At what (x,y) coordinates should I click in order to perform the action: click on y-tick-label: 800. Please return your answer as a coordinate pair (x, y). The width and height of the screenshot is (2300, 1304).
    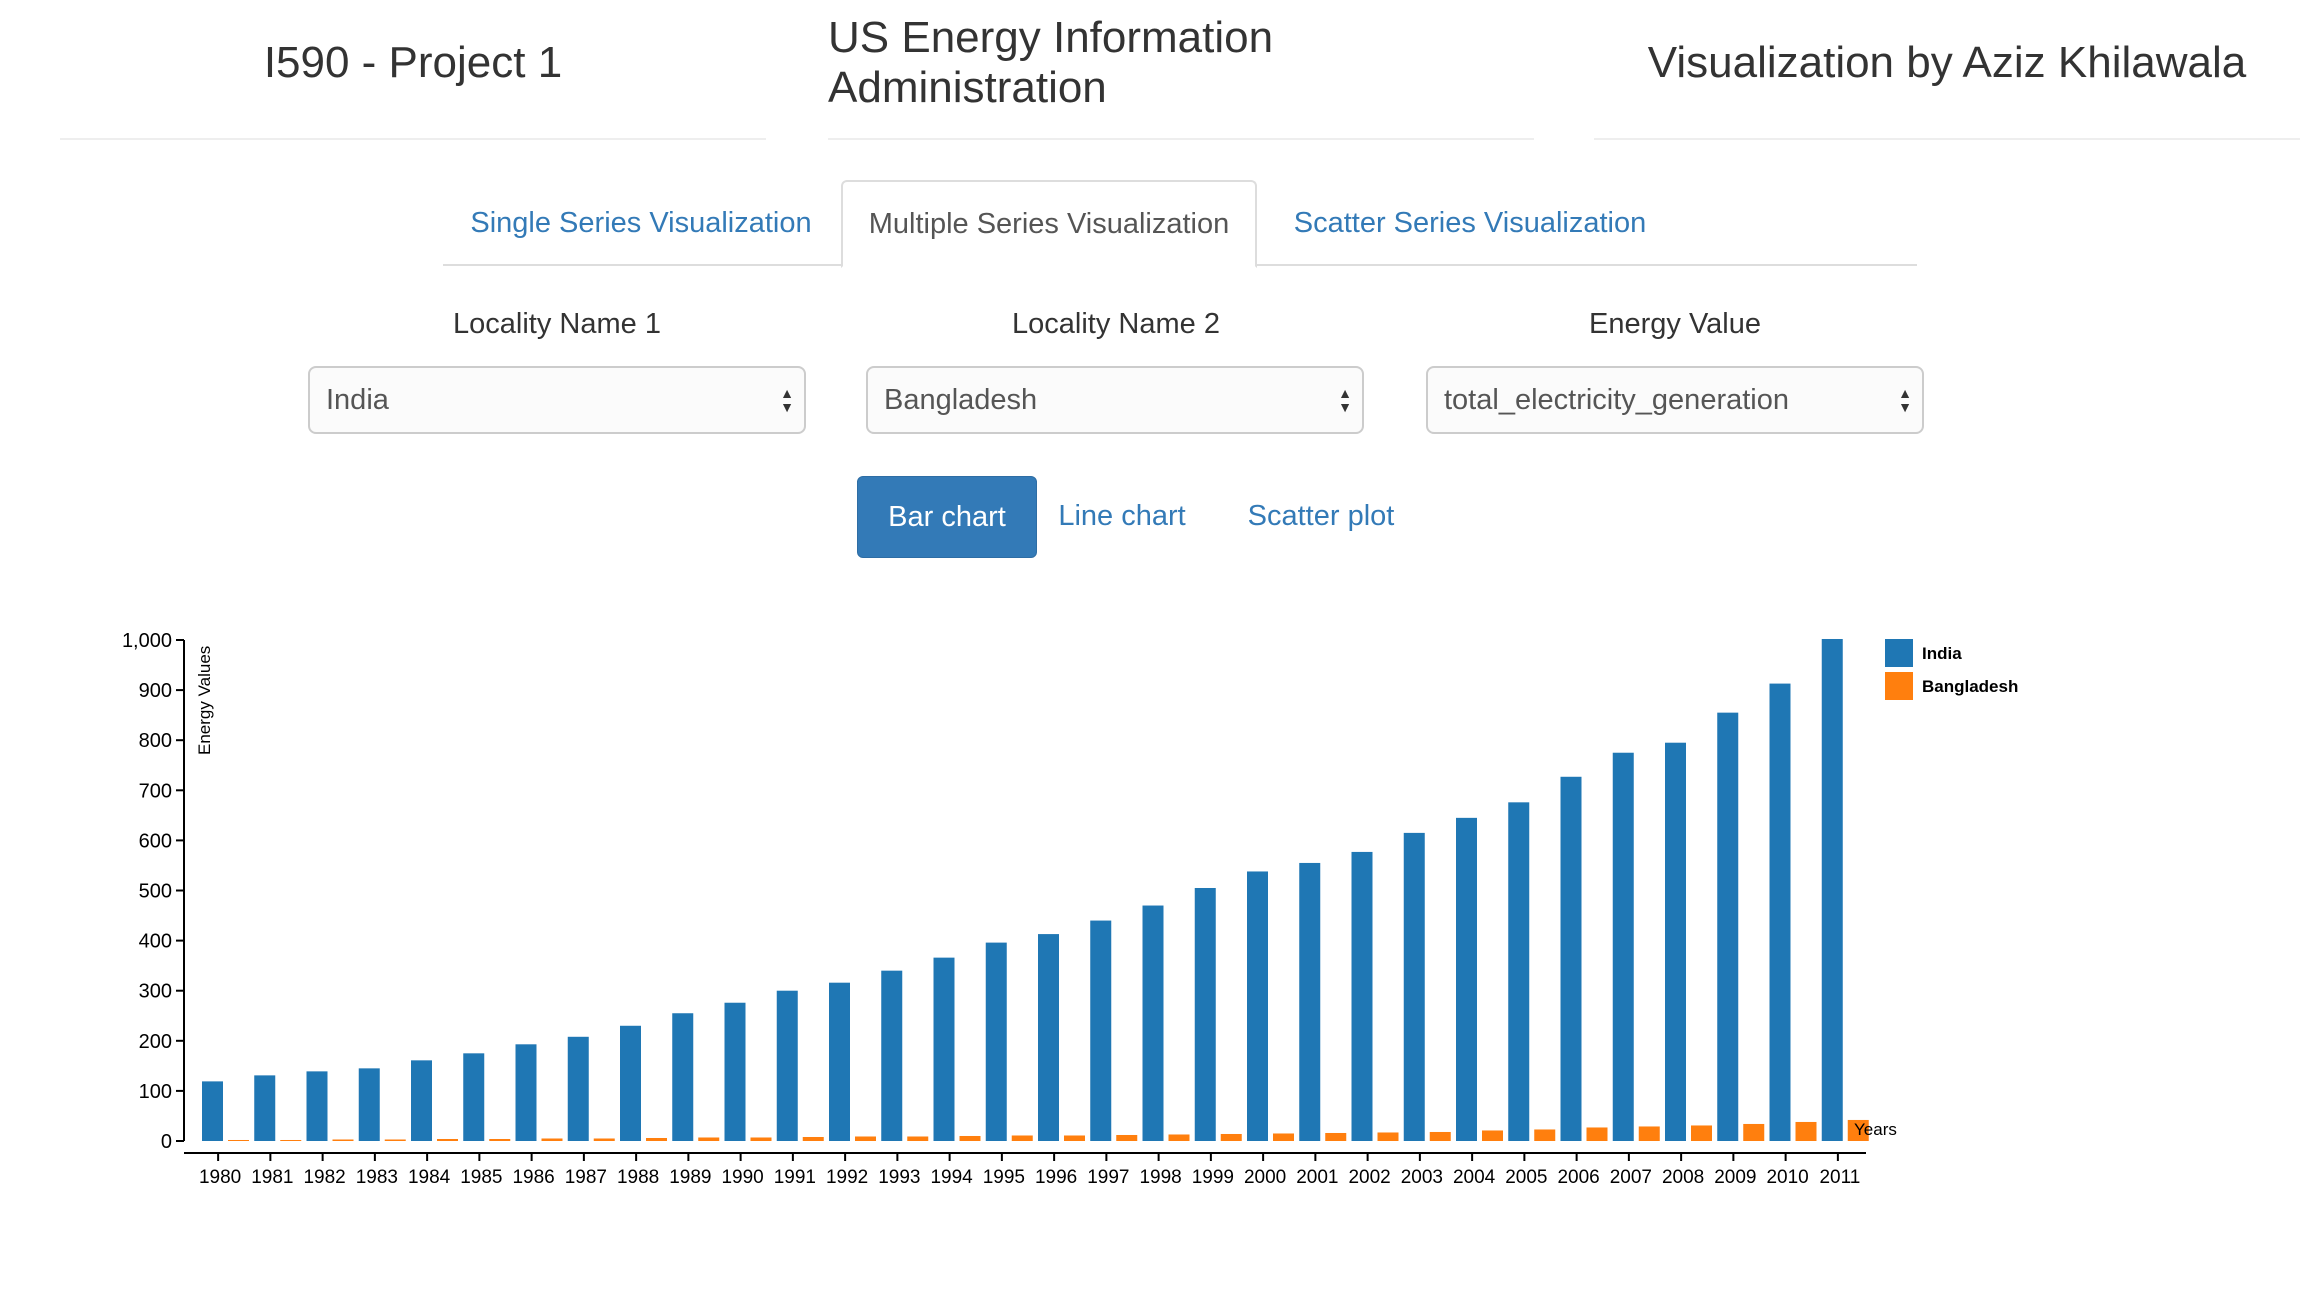
    Looking at the image, I should click on (155, 741).